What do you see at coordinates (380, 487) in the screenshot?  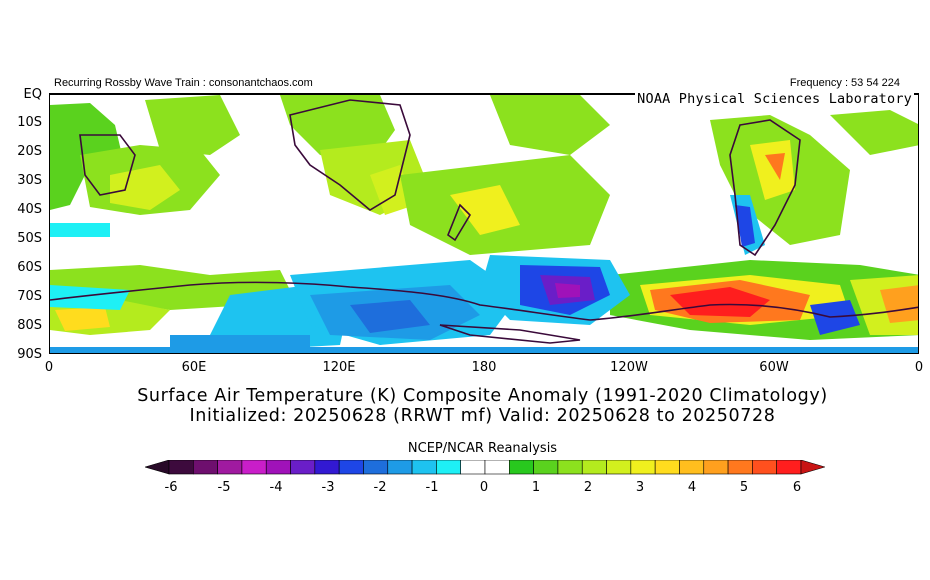 I see `colorbar-tick: -2` at bounding box center [380, 487].